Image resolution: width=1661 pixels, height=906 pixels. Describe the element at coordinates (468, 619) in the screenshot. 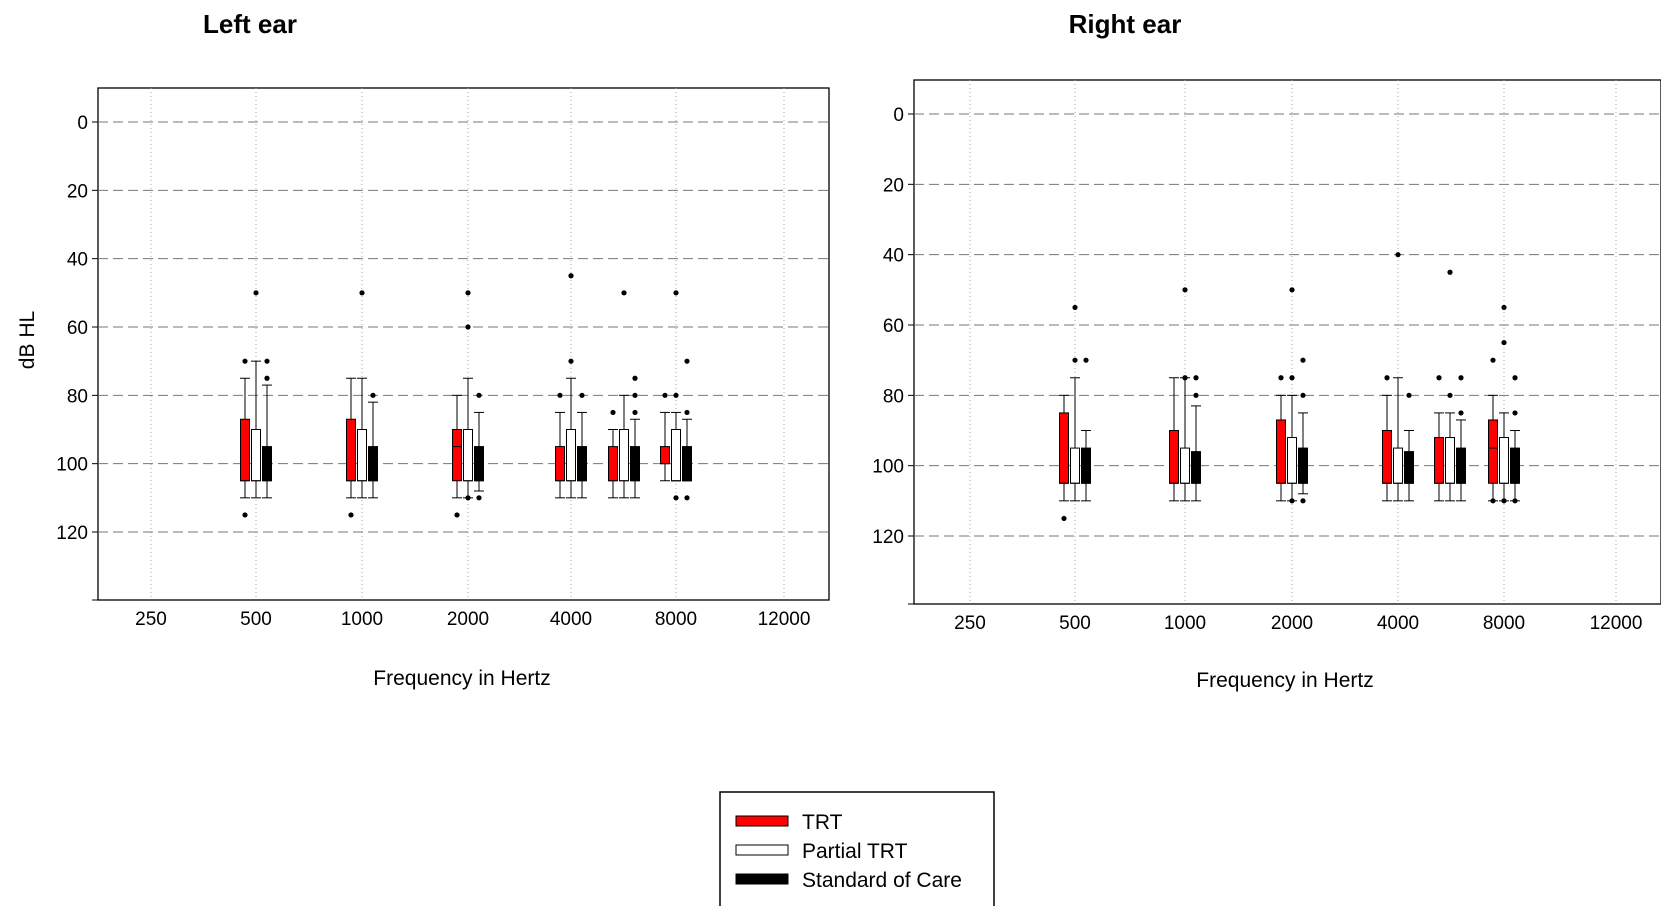

I see `x-tick-label: 2000` at that location.